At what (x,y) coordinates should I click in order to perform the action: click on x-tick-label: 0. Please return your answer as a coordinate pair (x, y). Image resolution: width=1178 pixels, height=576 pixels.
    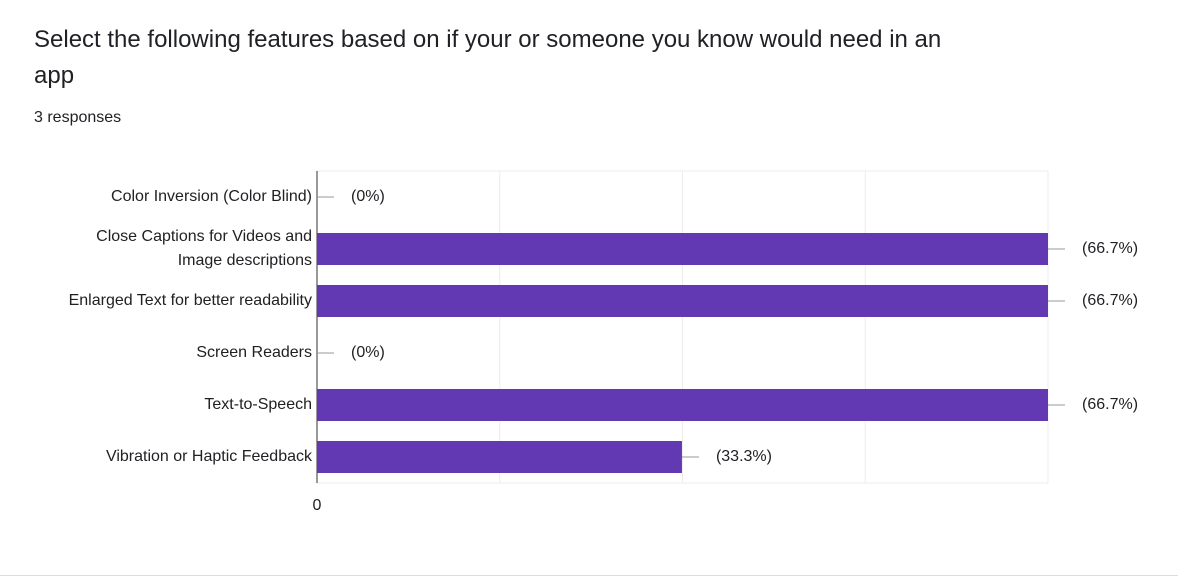
    Looking at the image, I should click on (317, 505).